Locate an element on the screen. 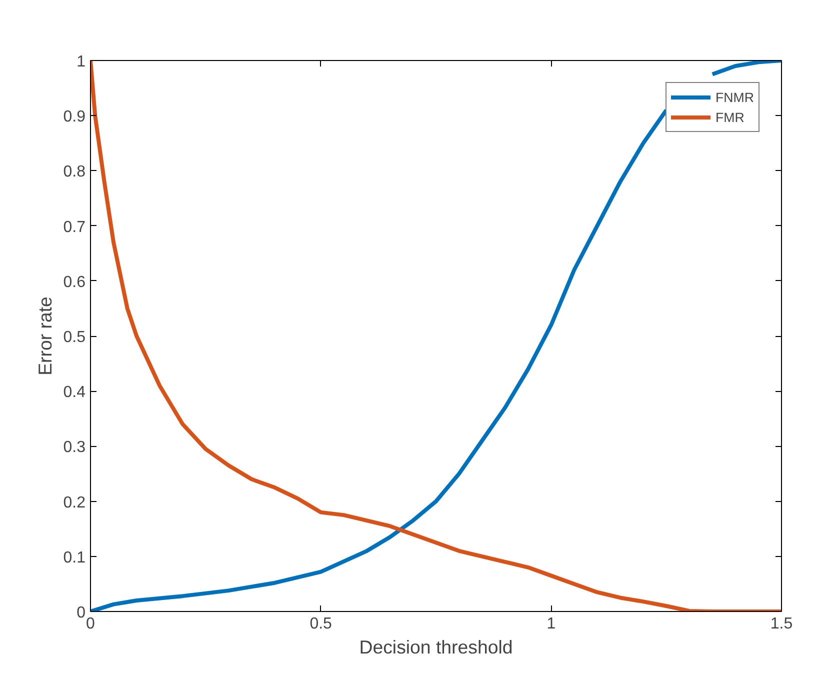 The width and height of the screenshot is (836, 681). y-axis-title: Error rate is located at coordinates (45, 336).